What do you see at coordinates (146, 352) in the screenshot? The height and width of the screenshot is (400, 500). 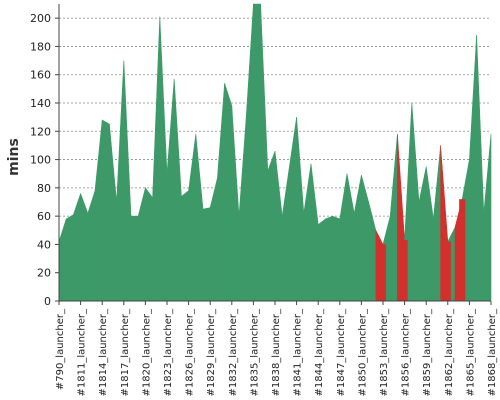 I see `x-tick-label: #1820_launcher_` at bounding box center [146, 352].